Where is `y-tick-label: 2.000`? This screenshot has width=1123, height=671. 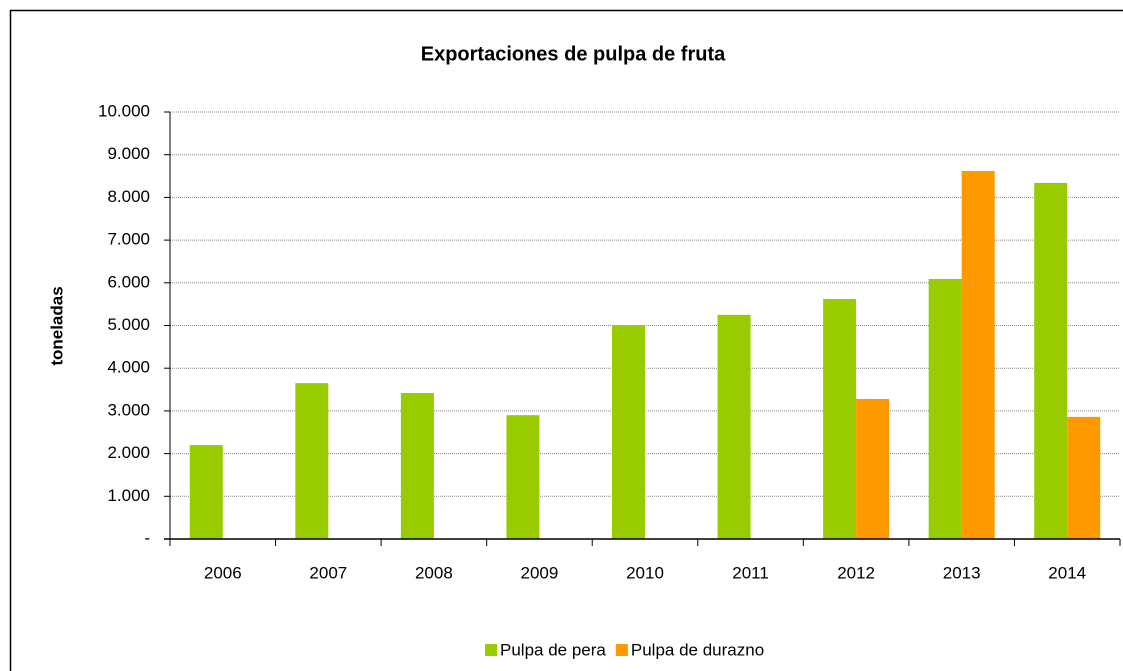
y-tick-label: 2.000 is located at coordinates (128, 452).